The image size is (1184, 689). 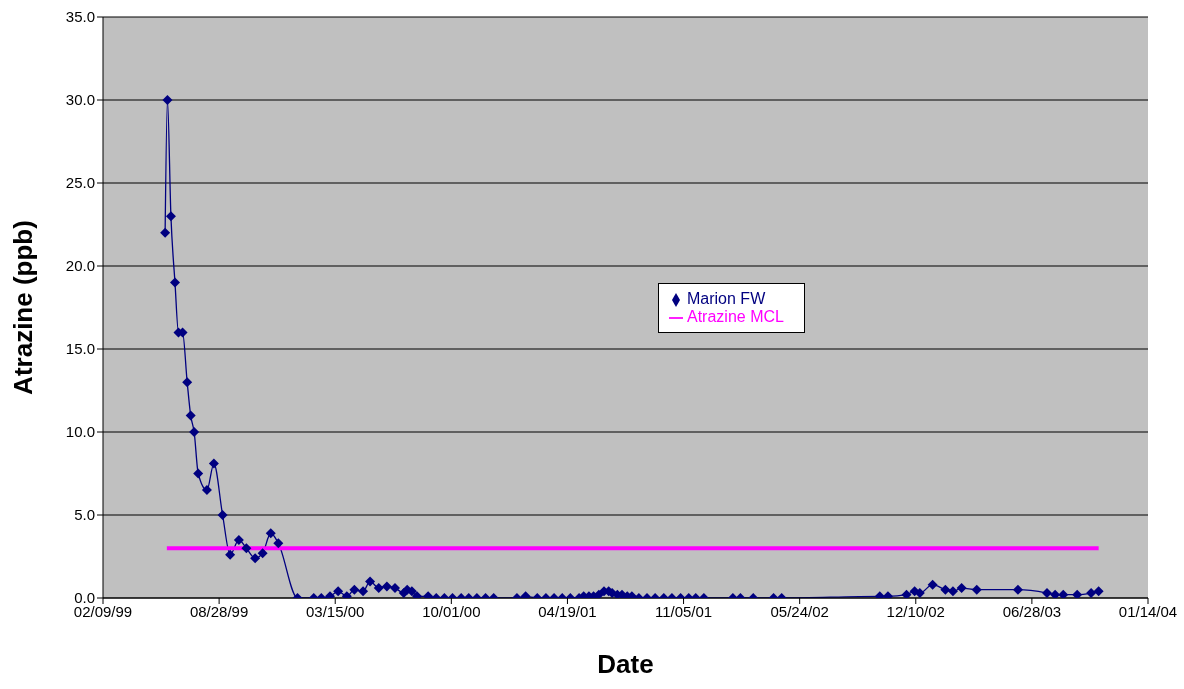 What do you see at coordinates (84, 515) in the screenshot?
I see `y-tick-label: 5.0` at bounding box center [84, 515].